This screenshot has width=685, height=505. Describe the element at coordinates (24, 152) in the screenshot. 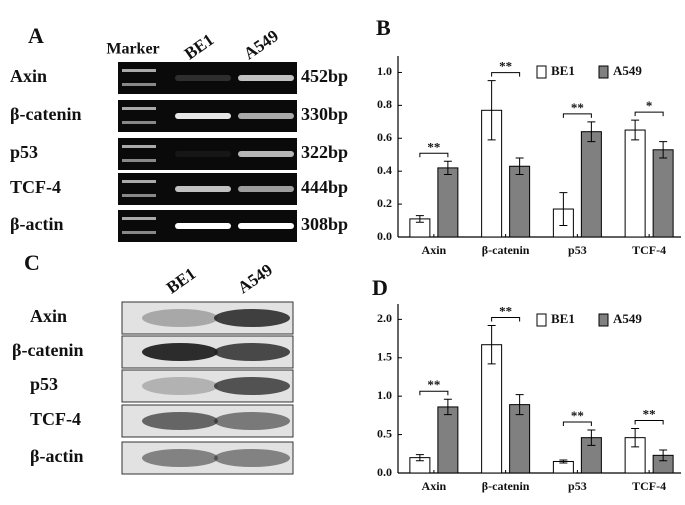

I see `gel-row-label: p53` at that location.